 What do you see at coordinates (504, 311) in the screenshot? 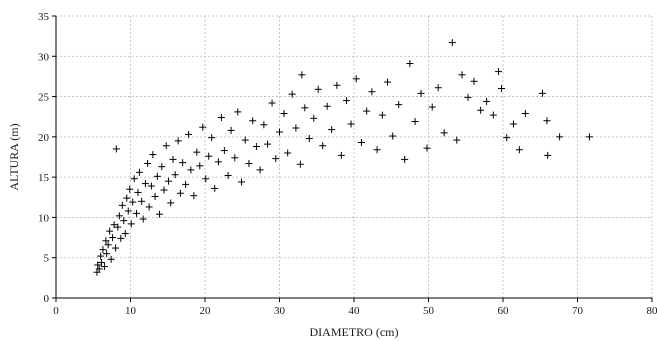
I see `x-tick-label: 60` at bounding box center [504, 311].